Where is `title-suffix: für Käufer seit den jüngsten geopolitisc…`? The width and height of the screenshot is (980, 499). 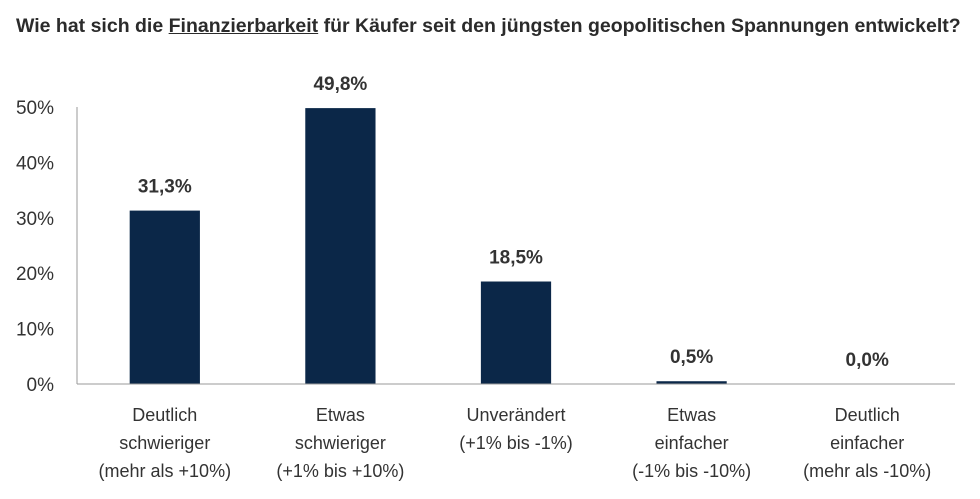 title-suffix: für Käufer seit den jüngsten geopolitisc… is located at coordinates (639, 26).